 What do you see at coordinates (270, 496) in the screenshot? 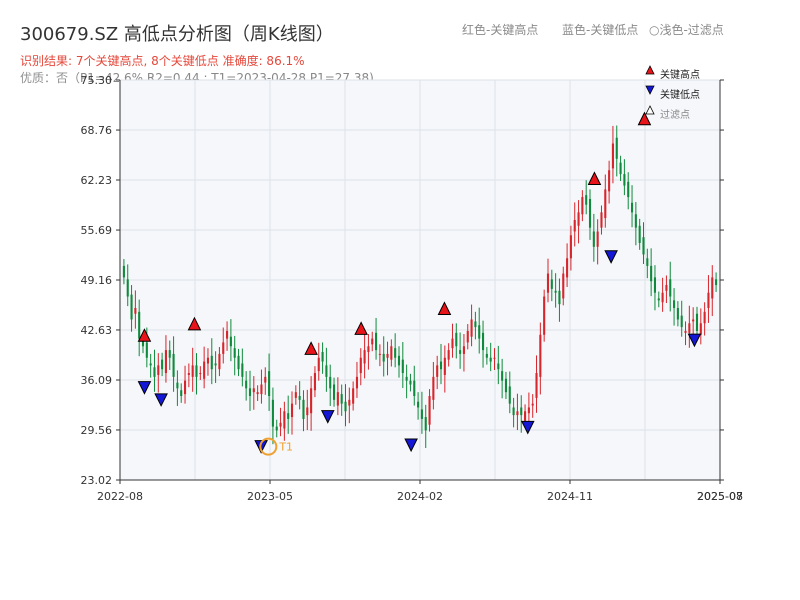
I see `x-tick-label-1: 2023-05` at bounding box center [270, 496].